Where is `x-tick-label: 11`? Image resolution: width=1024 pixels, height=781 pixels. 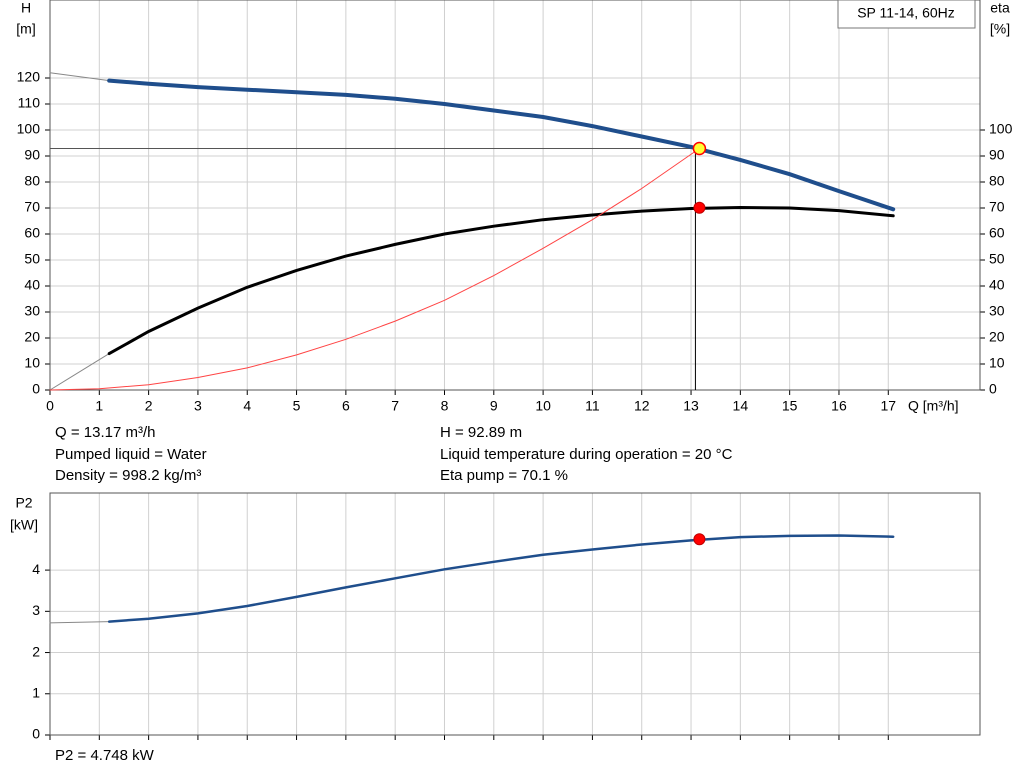 x-tick-label: 11 is located at coordinates (592, 406).